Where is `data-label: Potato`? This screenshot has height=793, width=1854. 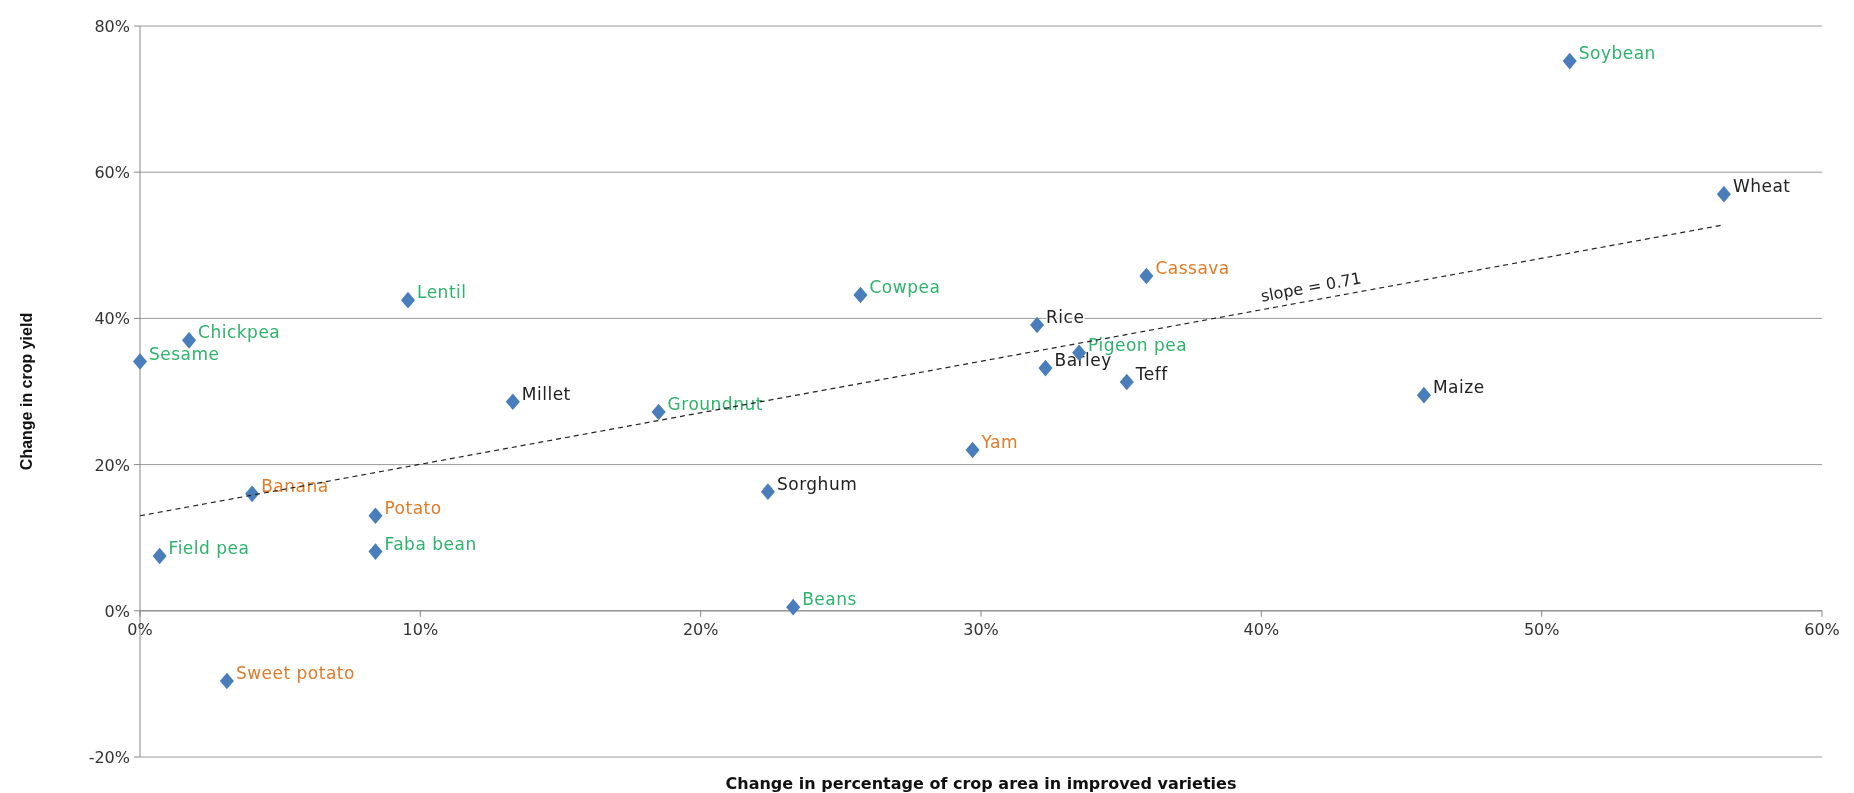
data-label: Potato is located at coordinates (413, 507).